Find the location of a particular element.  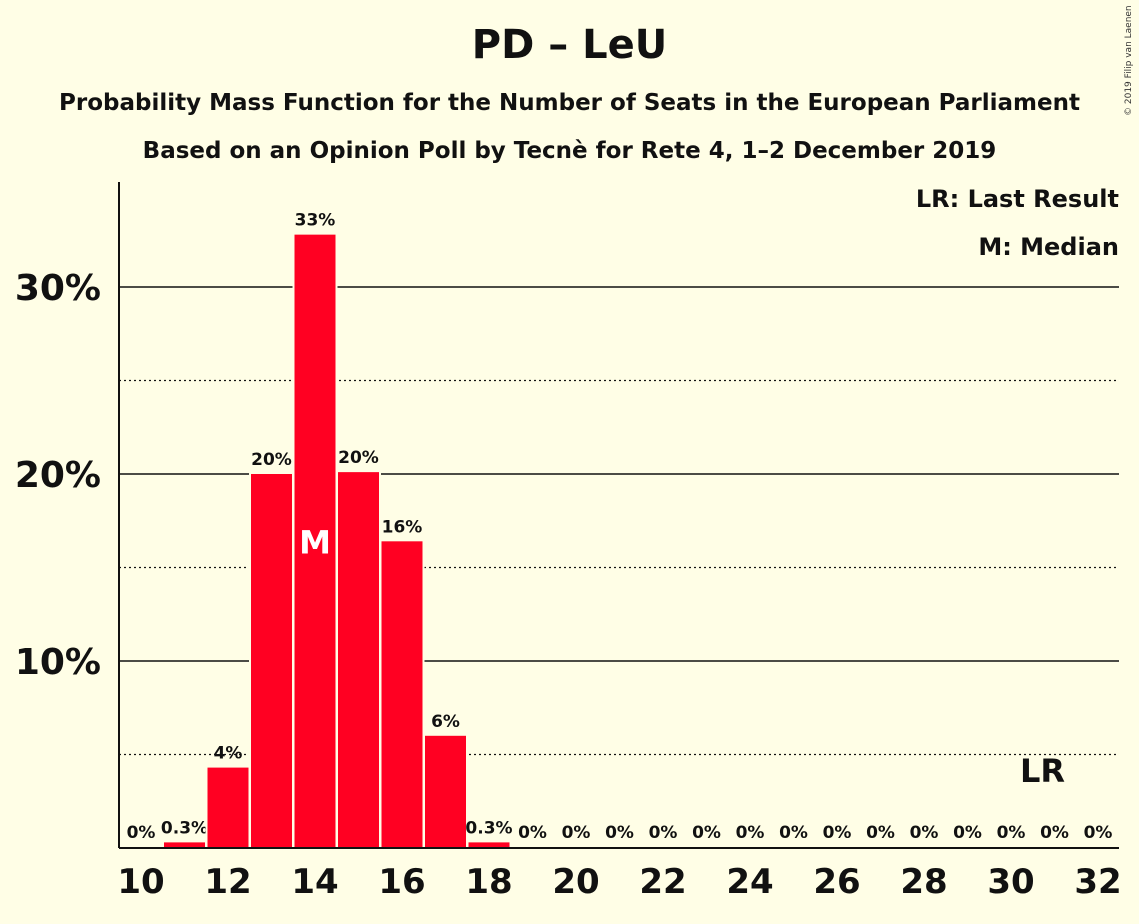

median-marker: M is located at coordinates (315, 542).